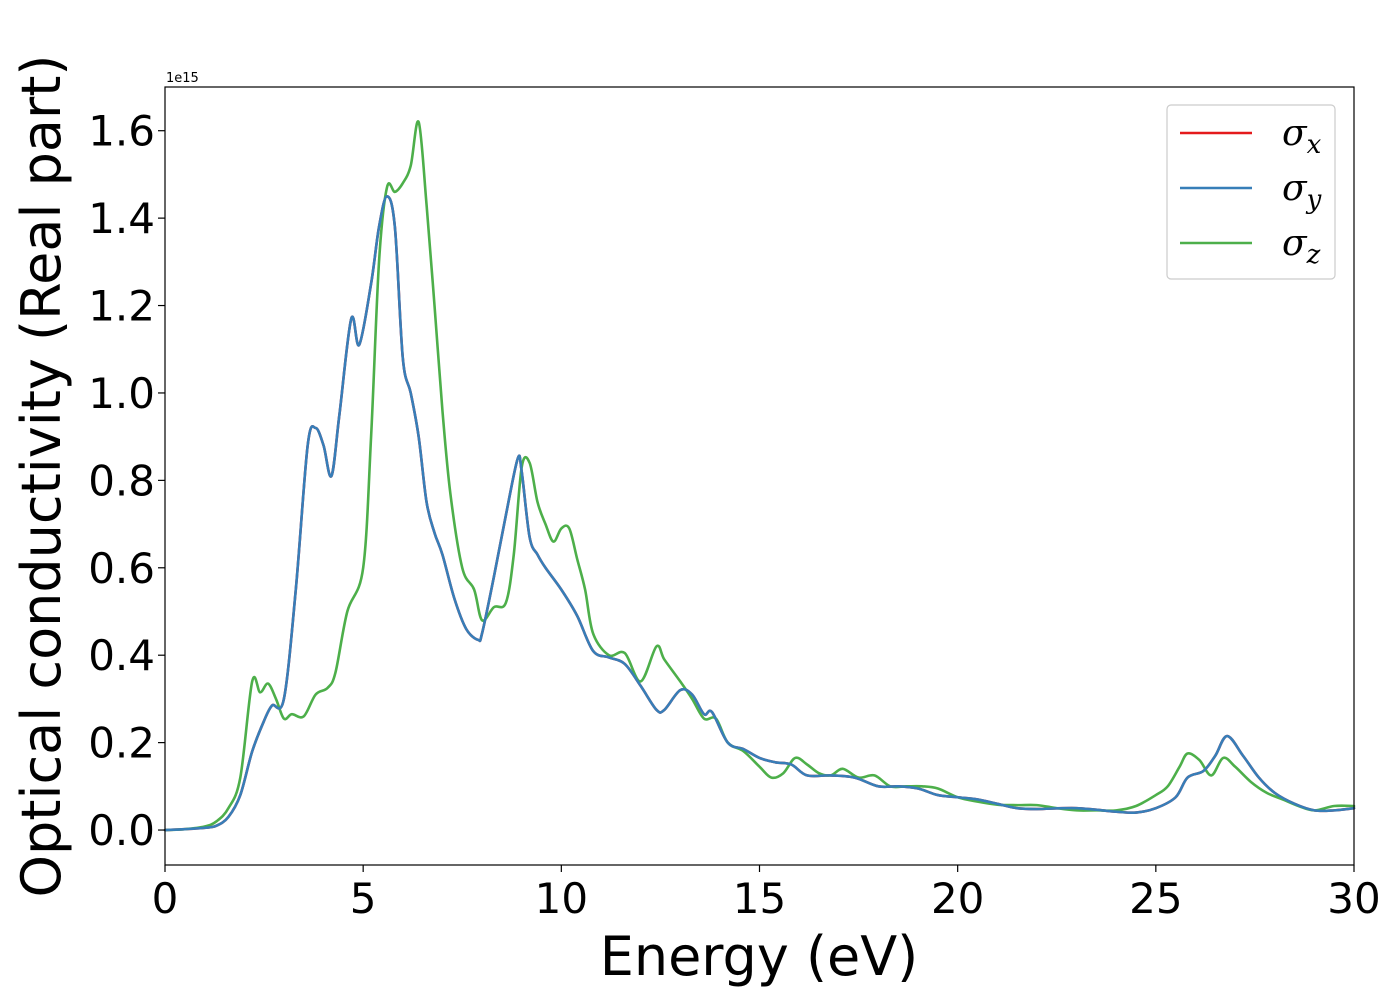 The image size is (1400, 1000). What do you see at coordinates (41, 476) in the screenshot?
I see `y-axis-label: Optical conductivity (Real part)` at bounding box center [41, 476].